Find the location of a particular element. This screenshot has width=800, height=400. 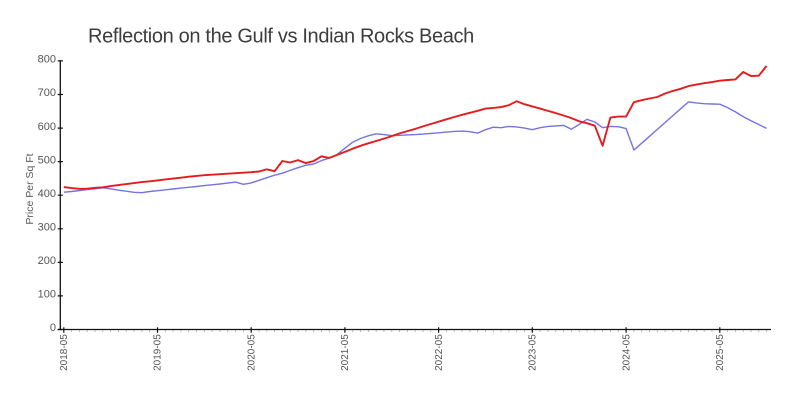

svg-text: 700 is located at coordinates (47, 93).